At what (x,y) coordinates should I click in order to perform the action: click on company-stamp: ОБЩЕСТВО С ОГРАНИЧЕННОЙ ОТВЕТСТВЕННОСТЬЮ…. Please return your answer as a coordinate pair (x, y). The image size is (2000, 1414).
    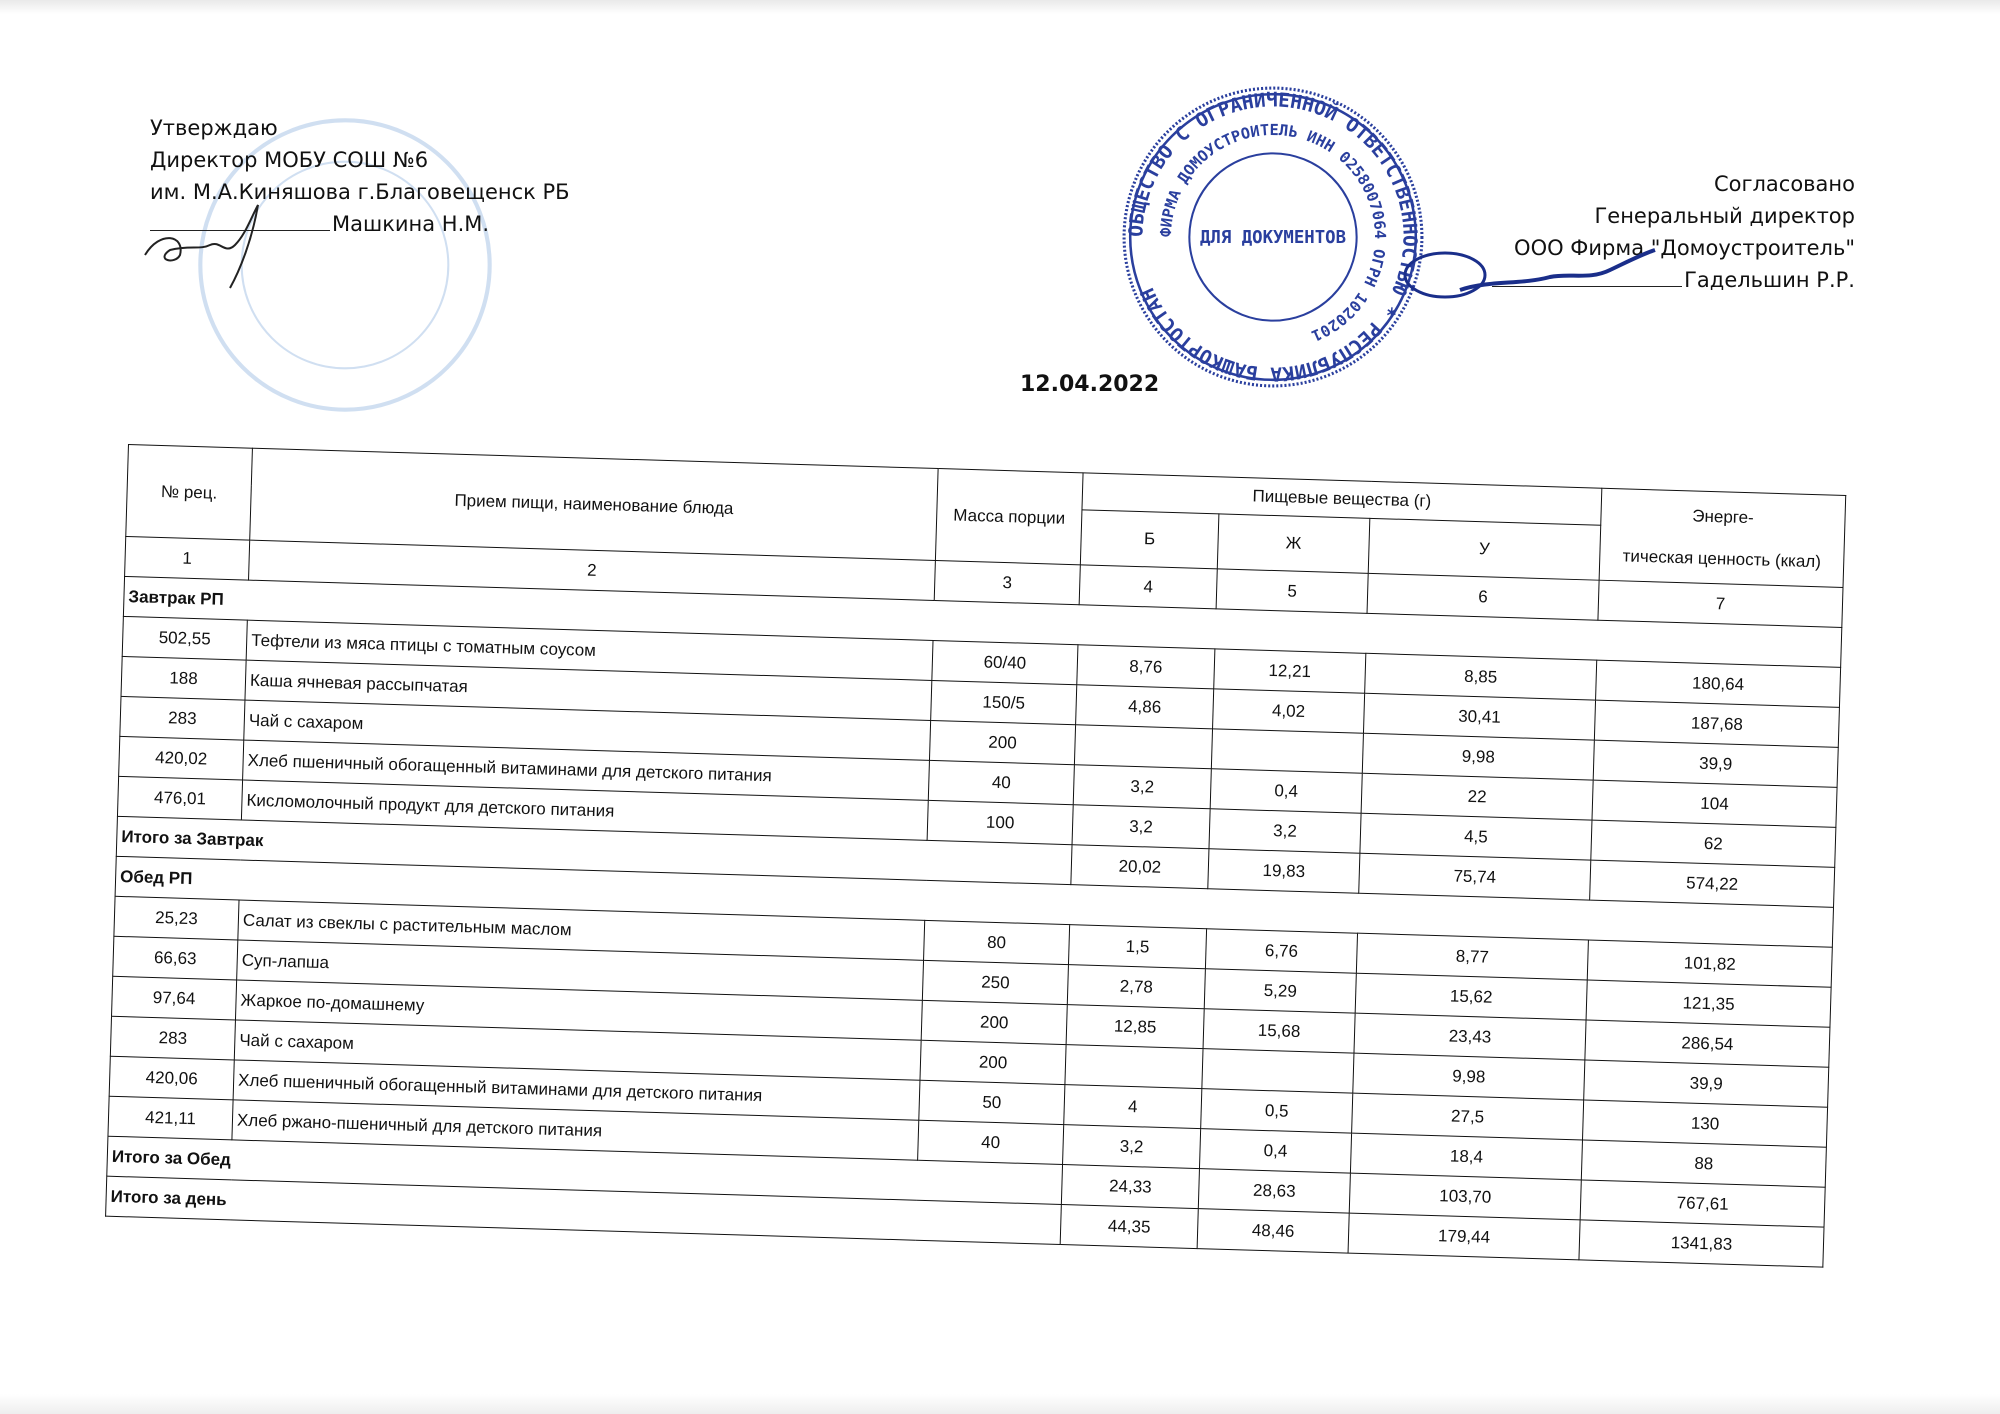
    Looking at the image, I should click on (1273, 237).